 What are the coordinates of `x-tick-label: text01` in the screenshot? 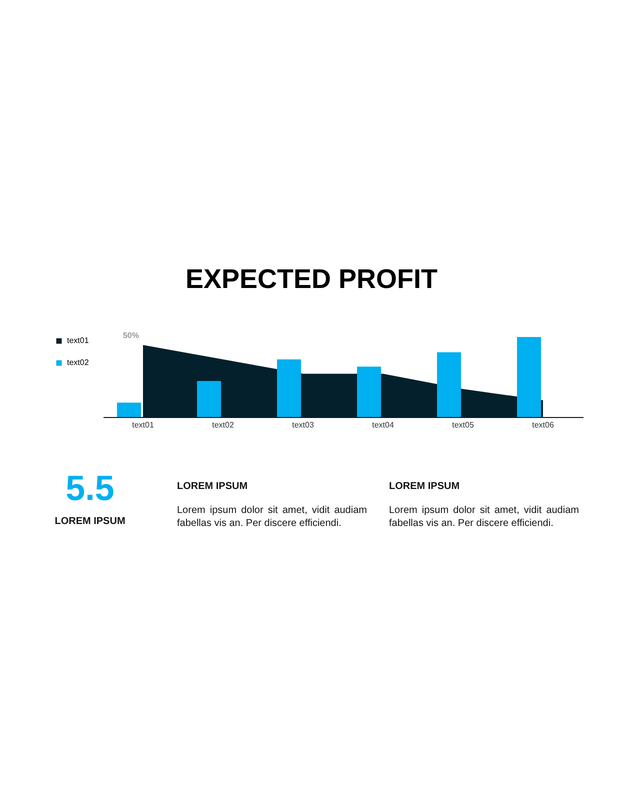 It's located at (143, 425).